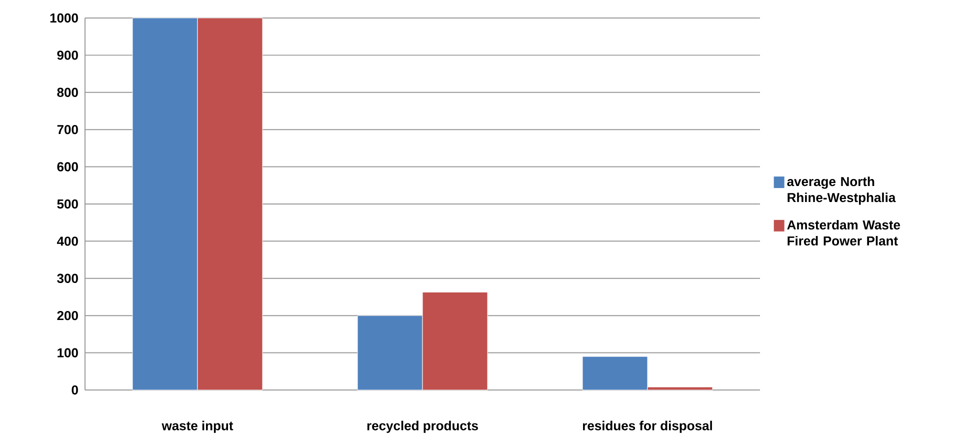  What do you see at coordinates (64, 18) in the screenshot?
I see `y-tick-label: 1000` at bounding box center [64, 18].